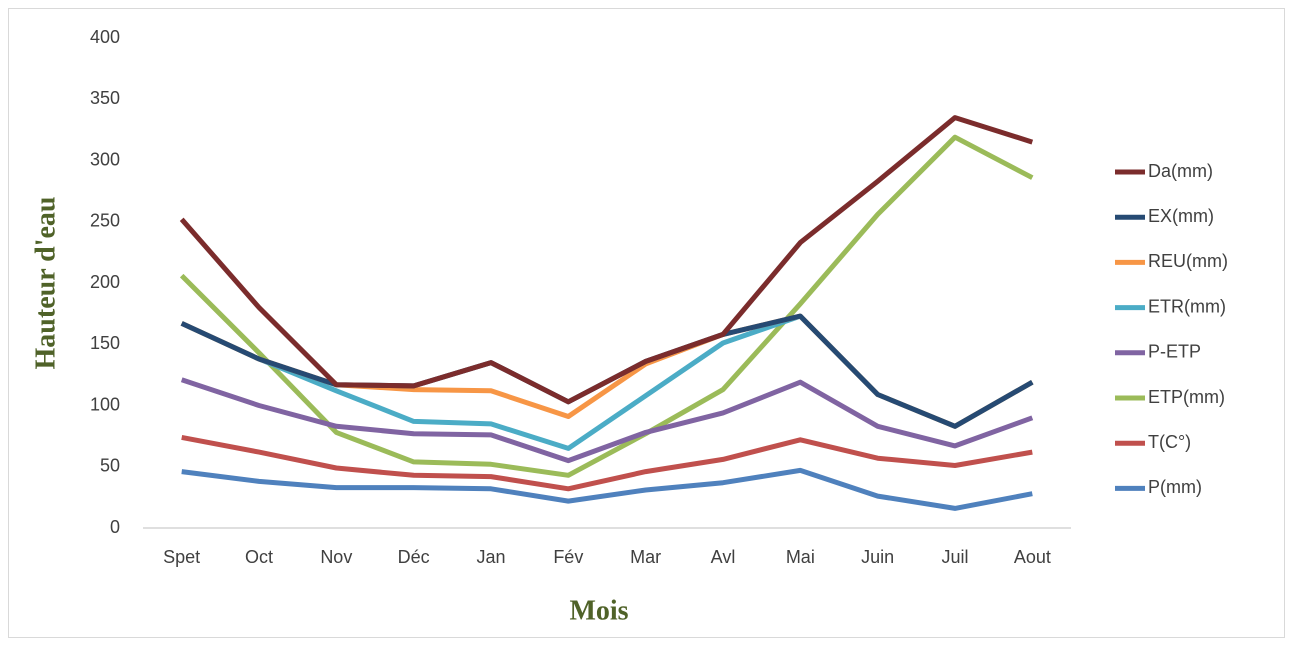 Image resolution: width=1293 pixels, height=646 pixels. I want to click on legend-label: EX(mm), so click(1181, 216).